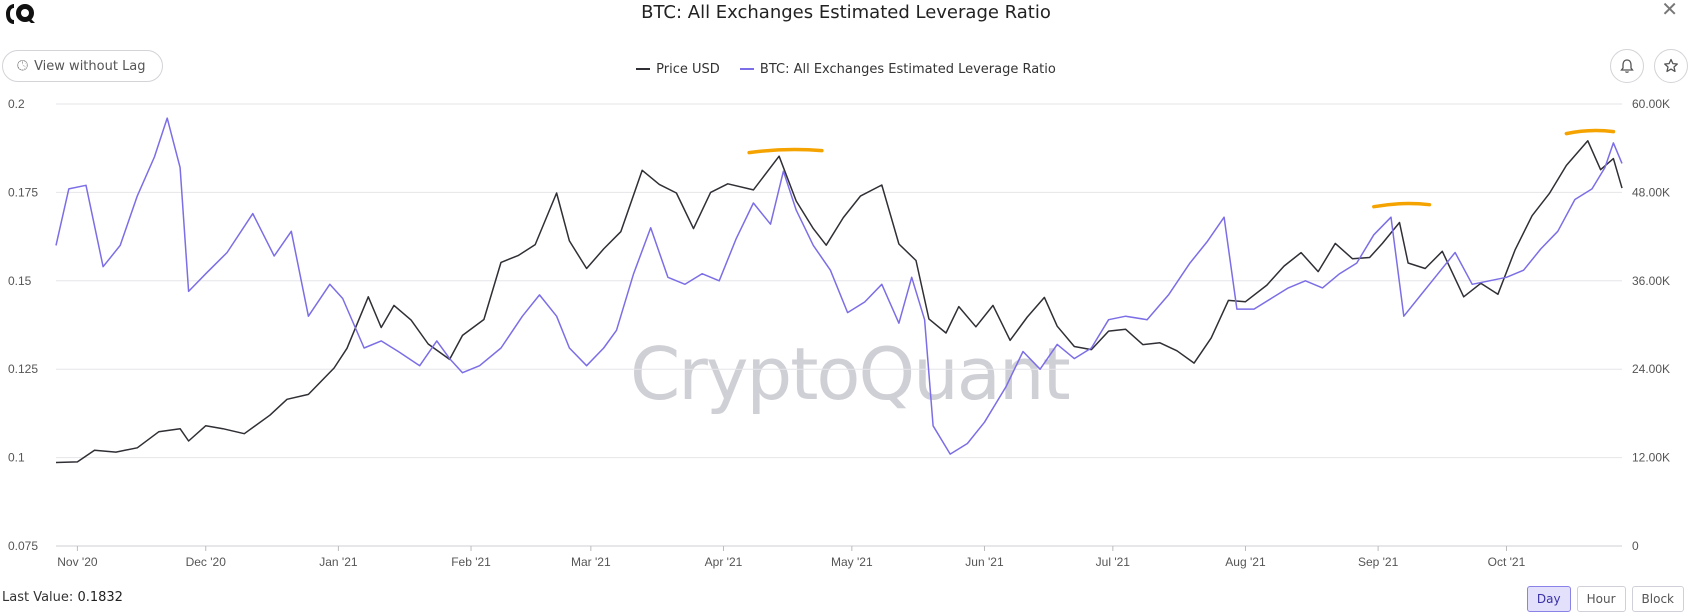 The image size is (1692, 616). I want to click on watermark-text: CryptoQuant, so click(850, 374).